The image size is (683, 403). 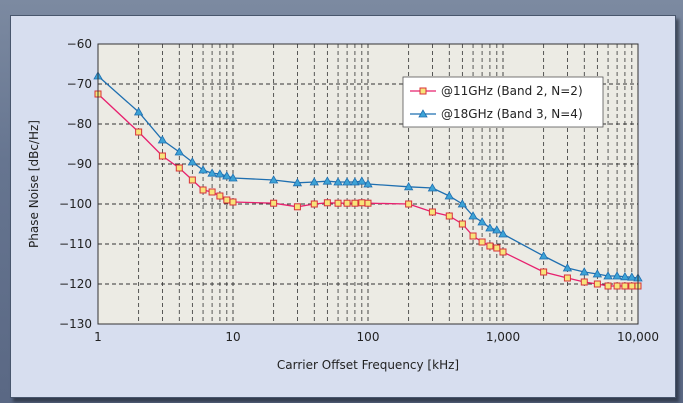 I want to click on y-tick-label: −60, so click(x=79, y=44).